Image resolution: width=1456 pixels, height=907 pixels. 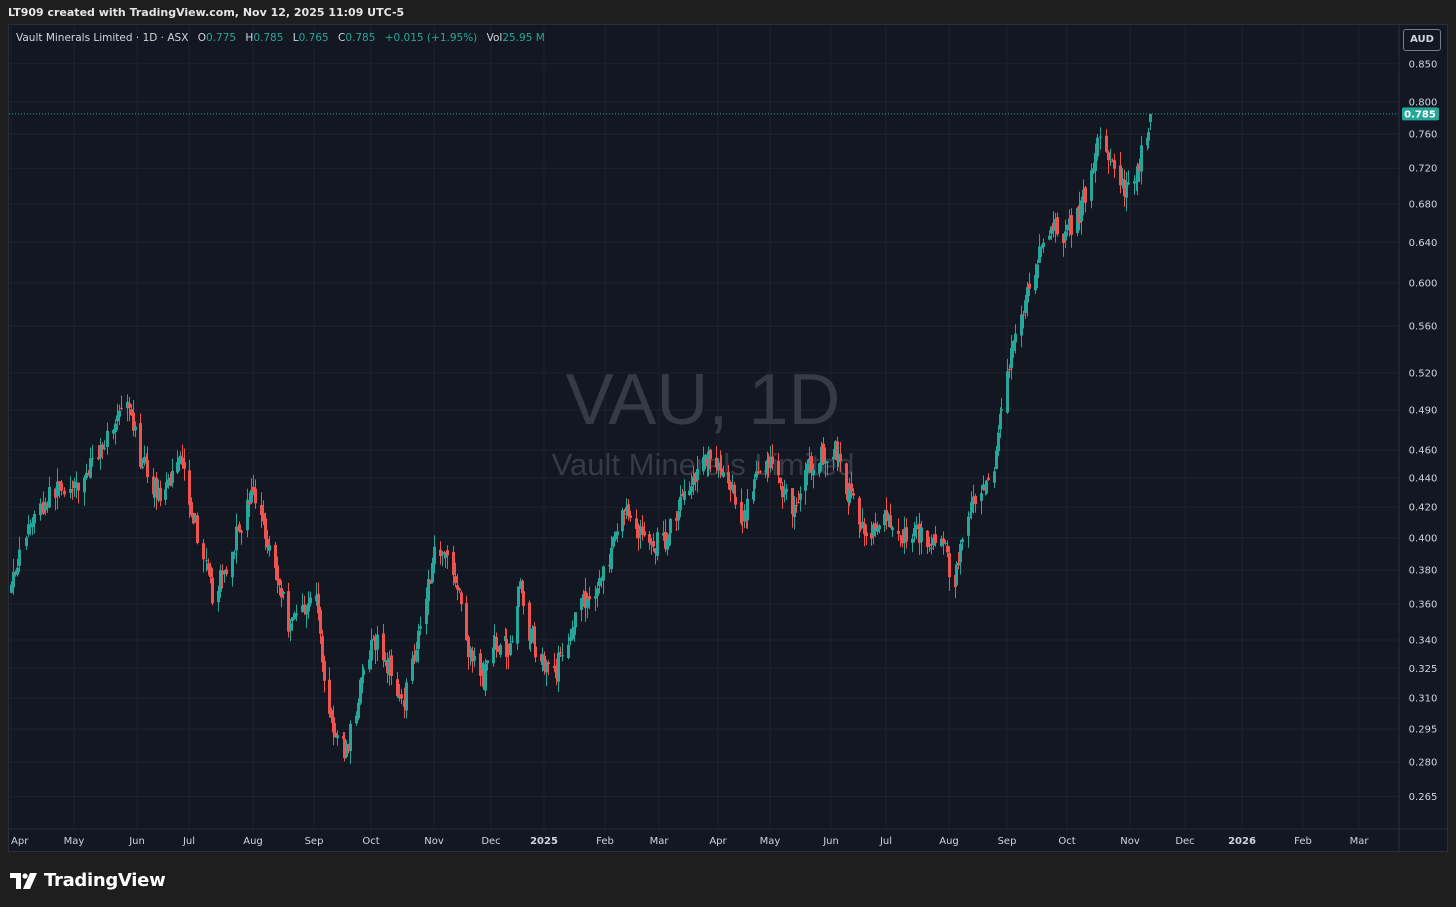 I want to click on time-tick-label: 2026, so click(x=1242, y=841).